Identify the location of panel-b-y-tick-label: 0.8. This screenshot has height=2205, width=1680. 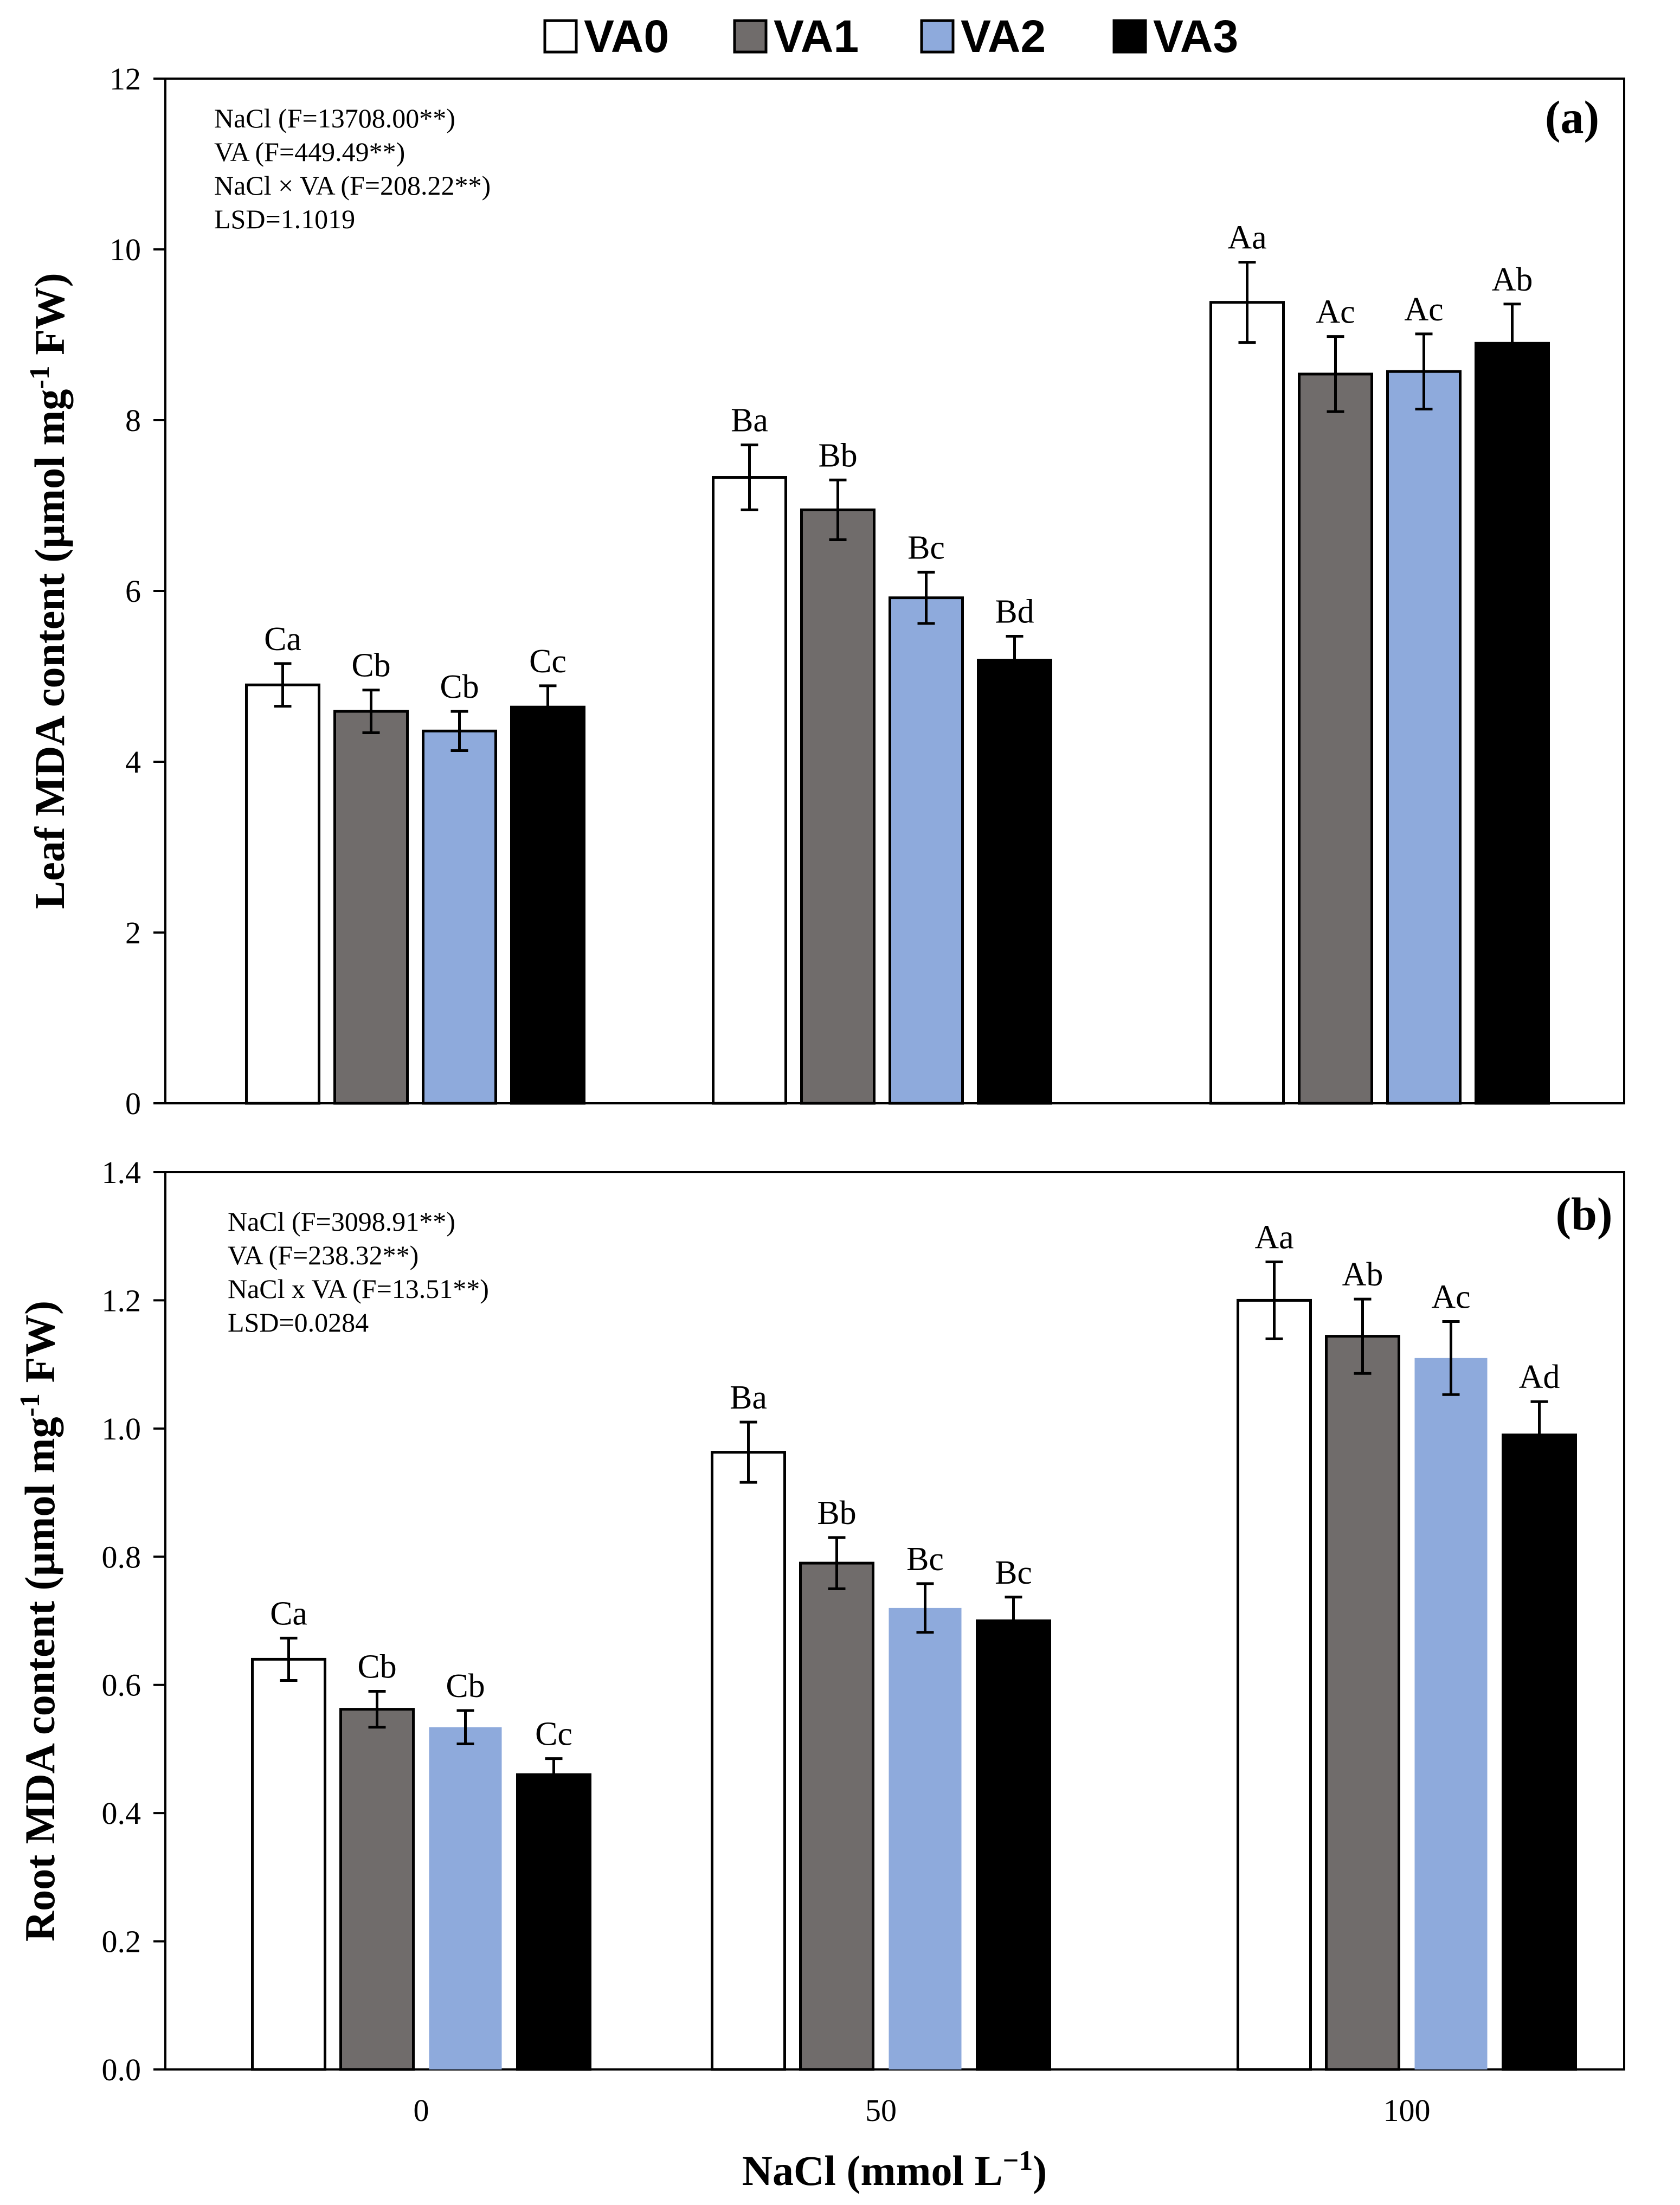
(121, 1556).